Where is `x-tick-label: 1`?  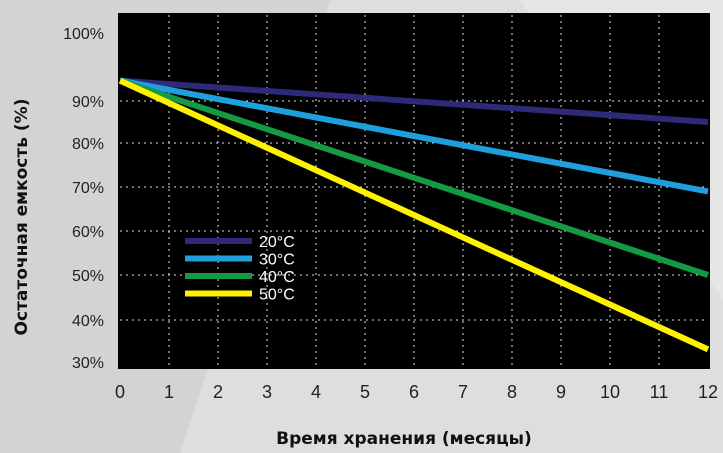 x-tick-label: 1 is located at coordinates (169, 392).